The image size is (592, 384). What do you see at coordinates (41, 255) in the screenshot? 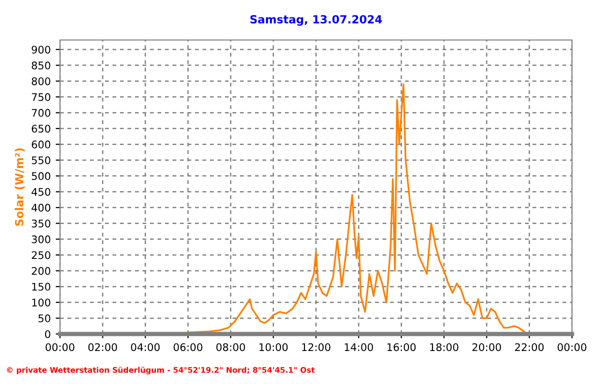
I see `y-tick-label: 250` at bounding box center [41, 255].